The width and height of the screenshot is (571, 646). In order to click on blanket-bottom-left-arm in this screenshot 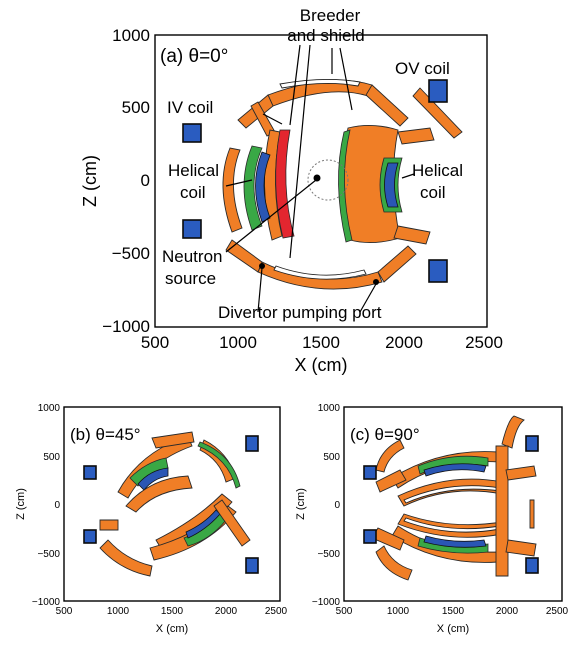, I will do `click(244, 256)`.